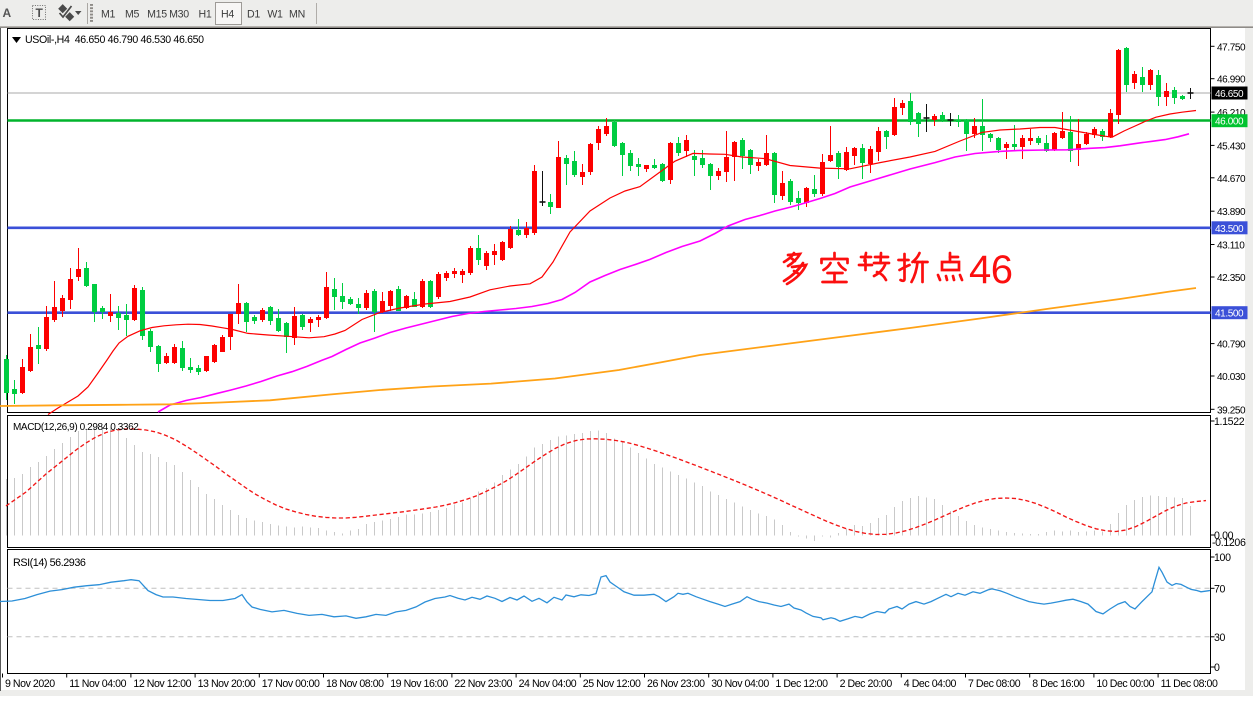 The width and height of the screenshot is (1253, 701). I want to click on svg-text: 18 Nov 08:00, so click(355, 684).